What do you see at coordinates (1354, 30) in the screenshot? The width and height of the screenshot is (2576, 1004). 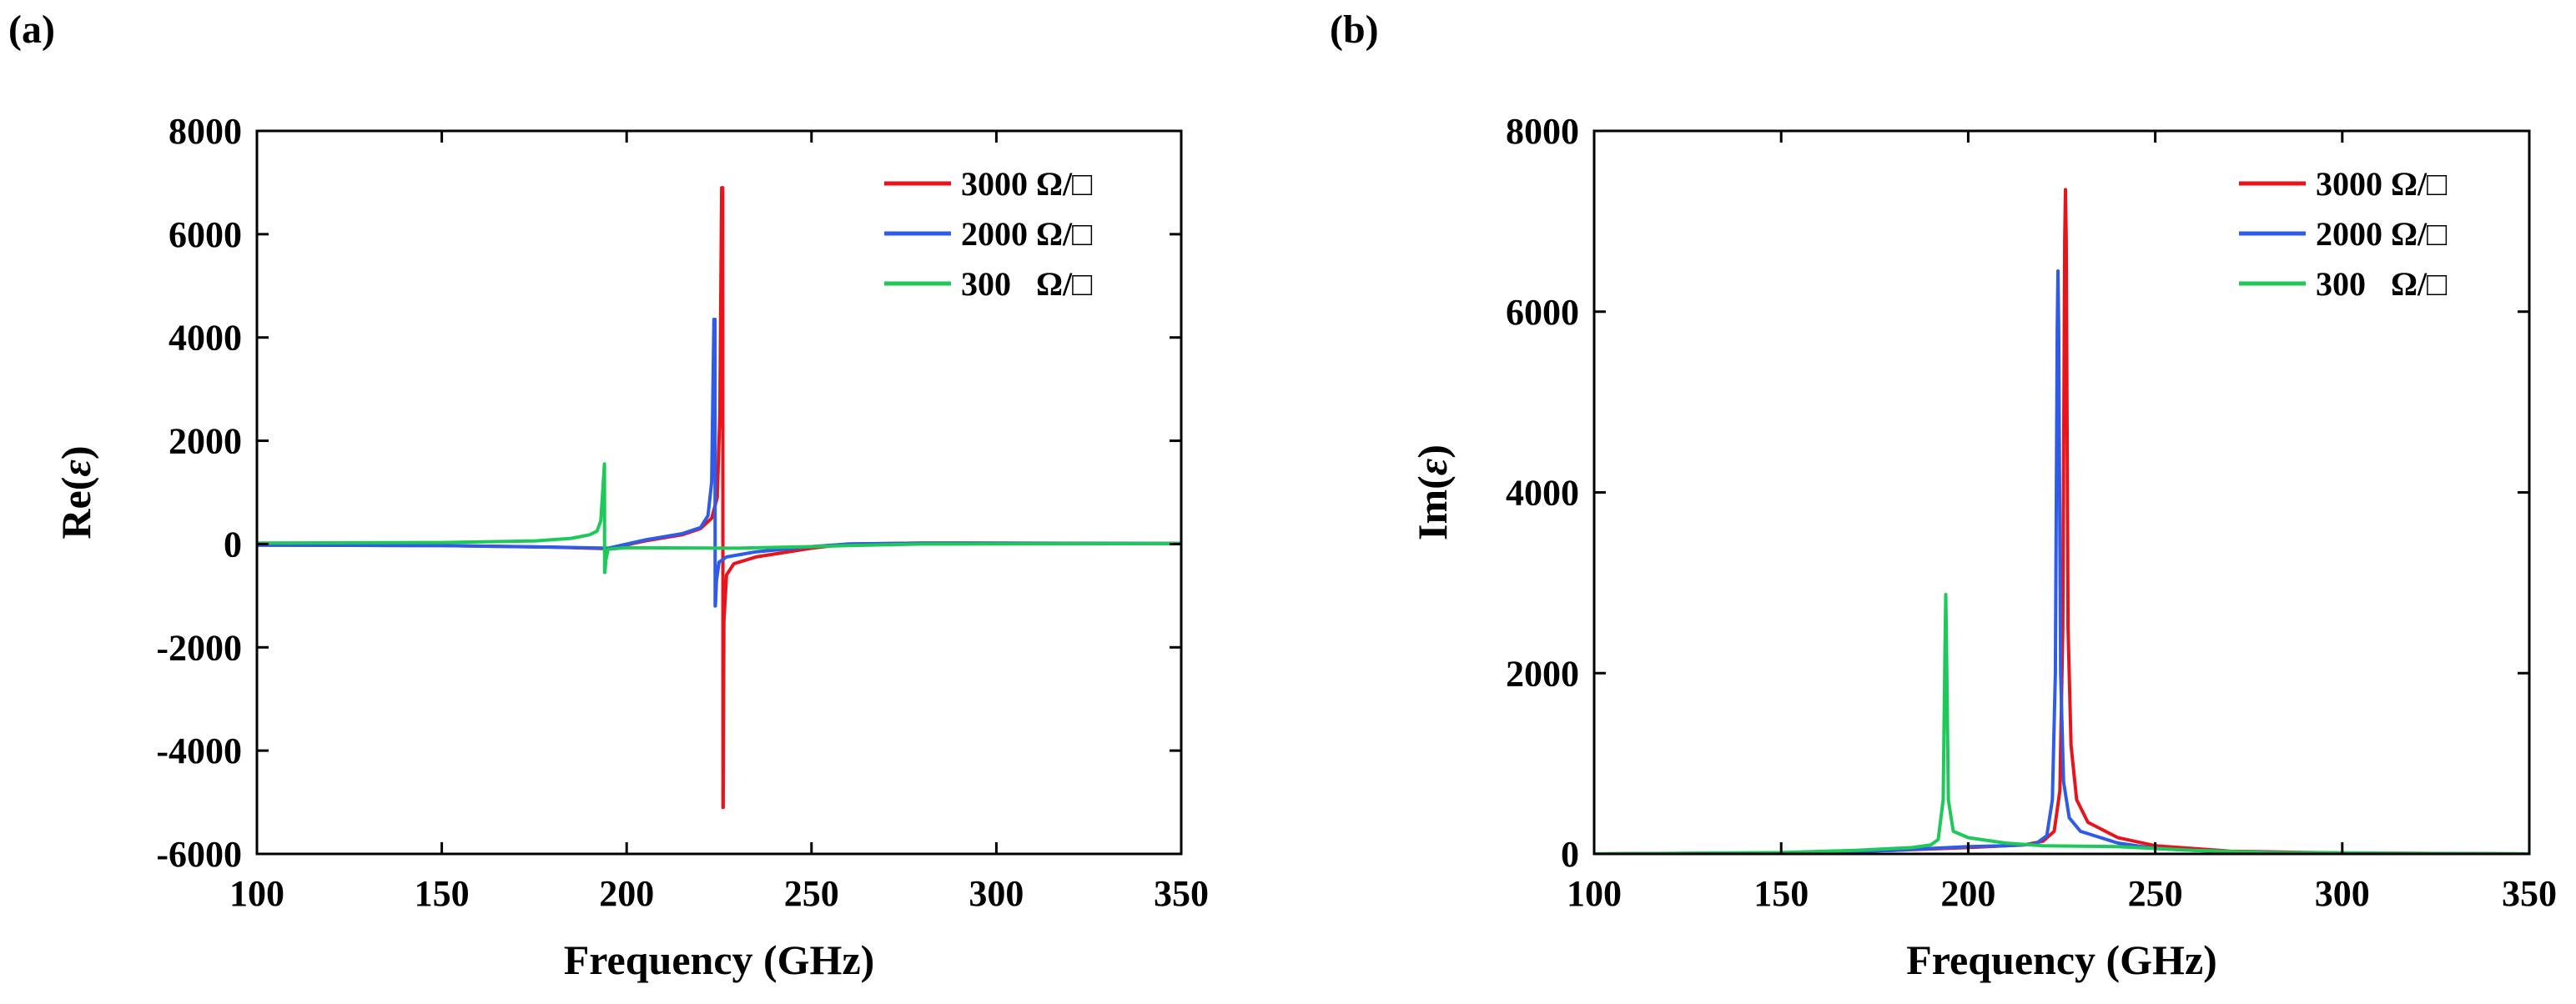 I see `panel-label-b: (b)` at bounding box center [1354, 30].